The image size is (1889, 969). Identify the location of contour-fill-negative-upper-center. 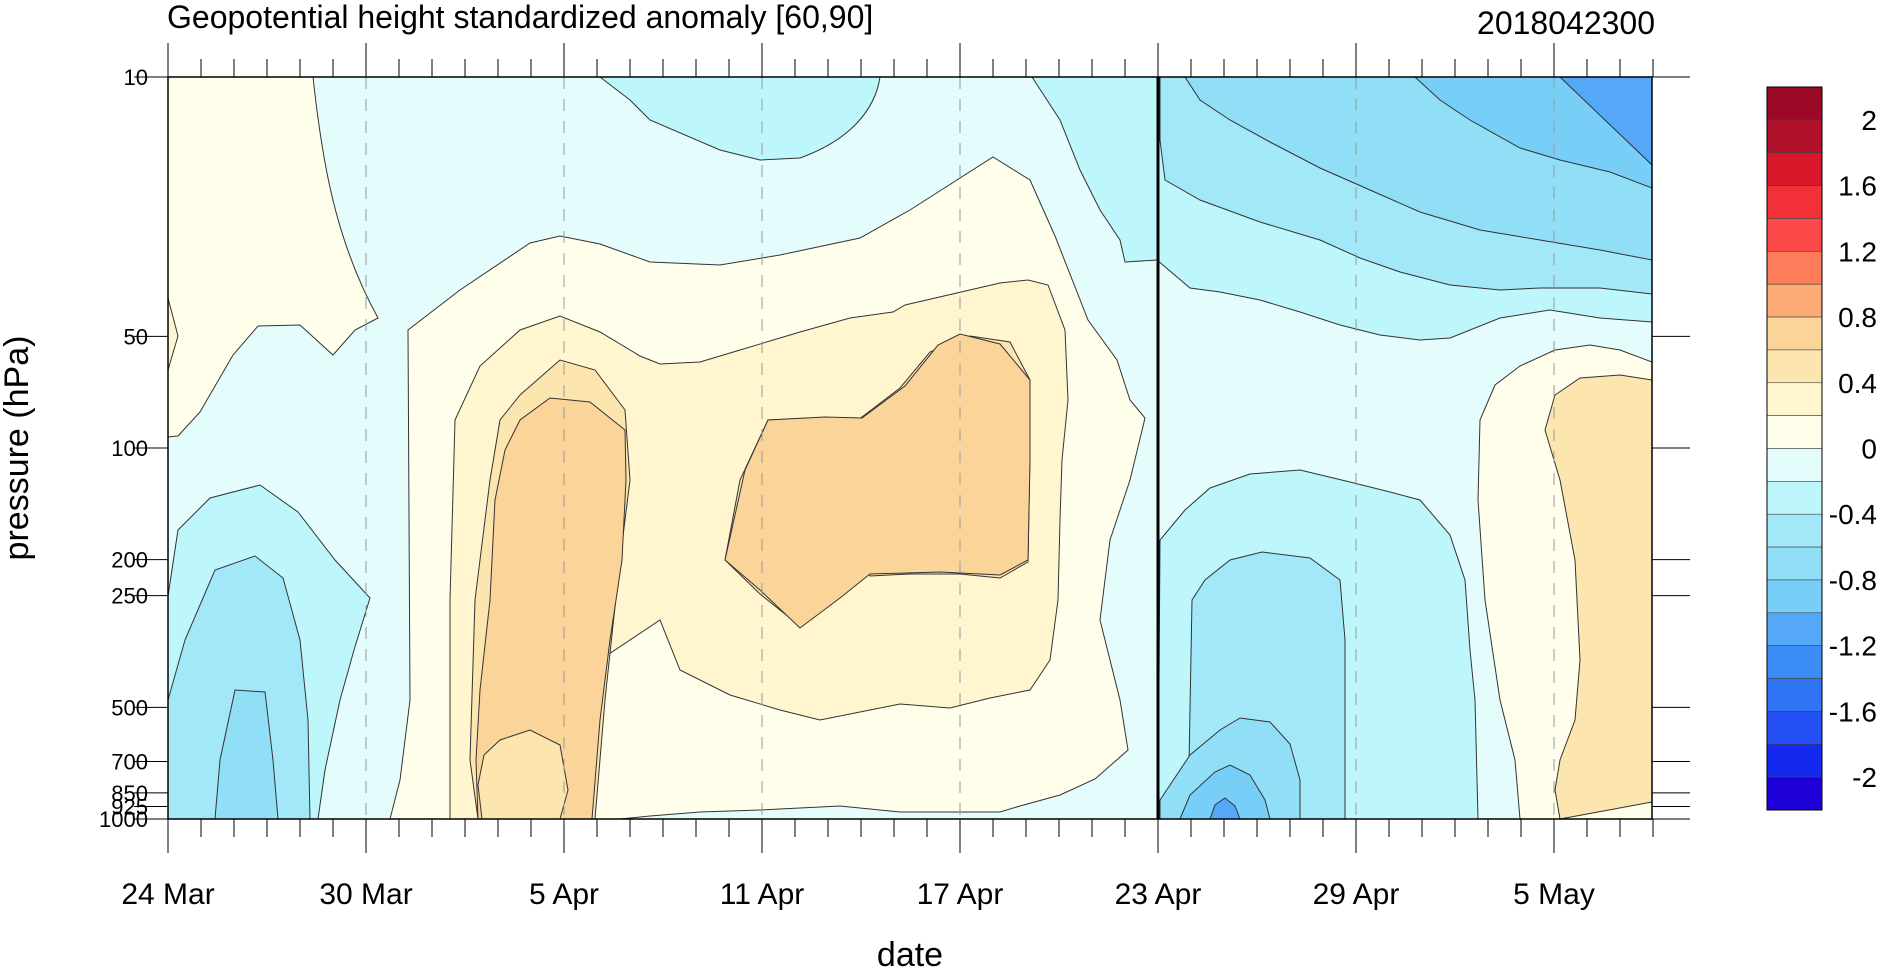
(739, 118).